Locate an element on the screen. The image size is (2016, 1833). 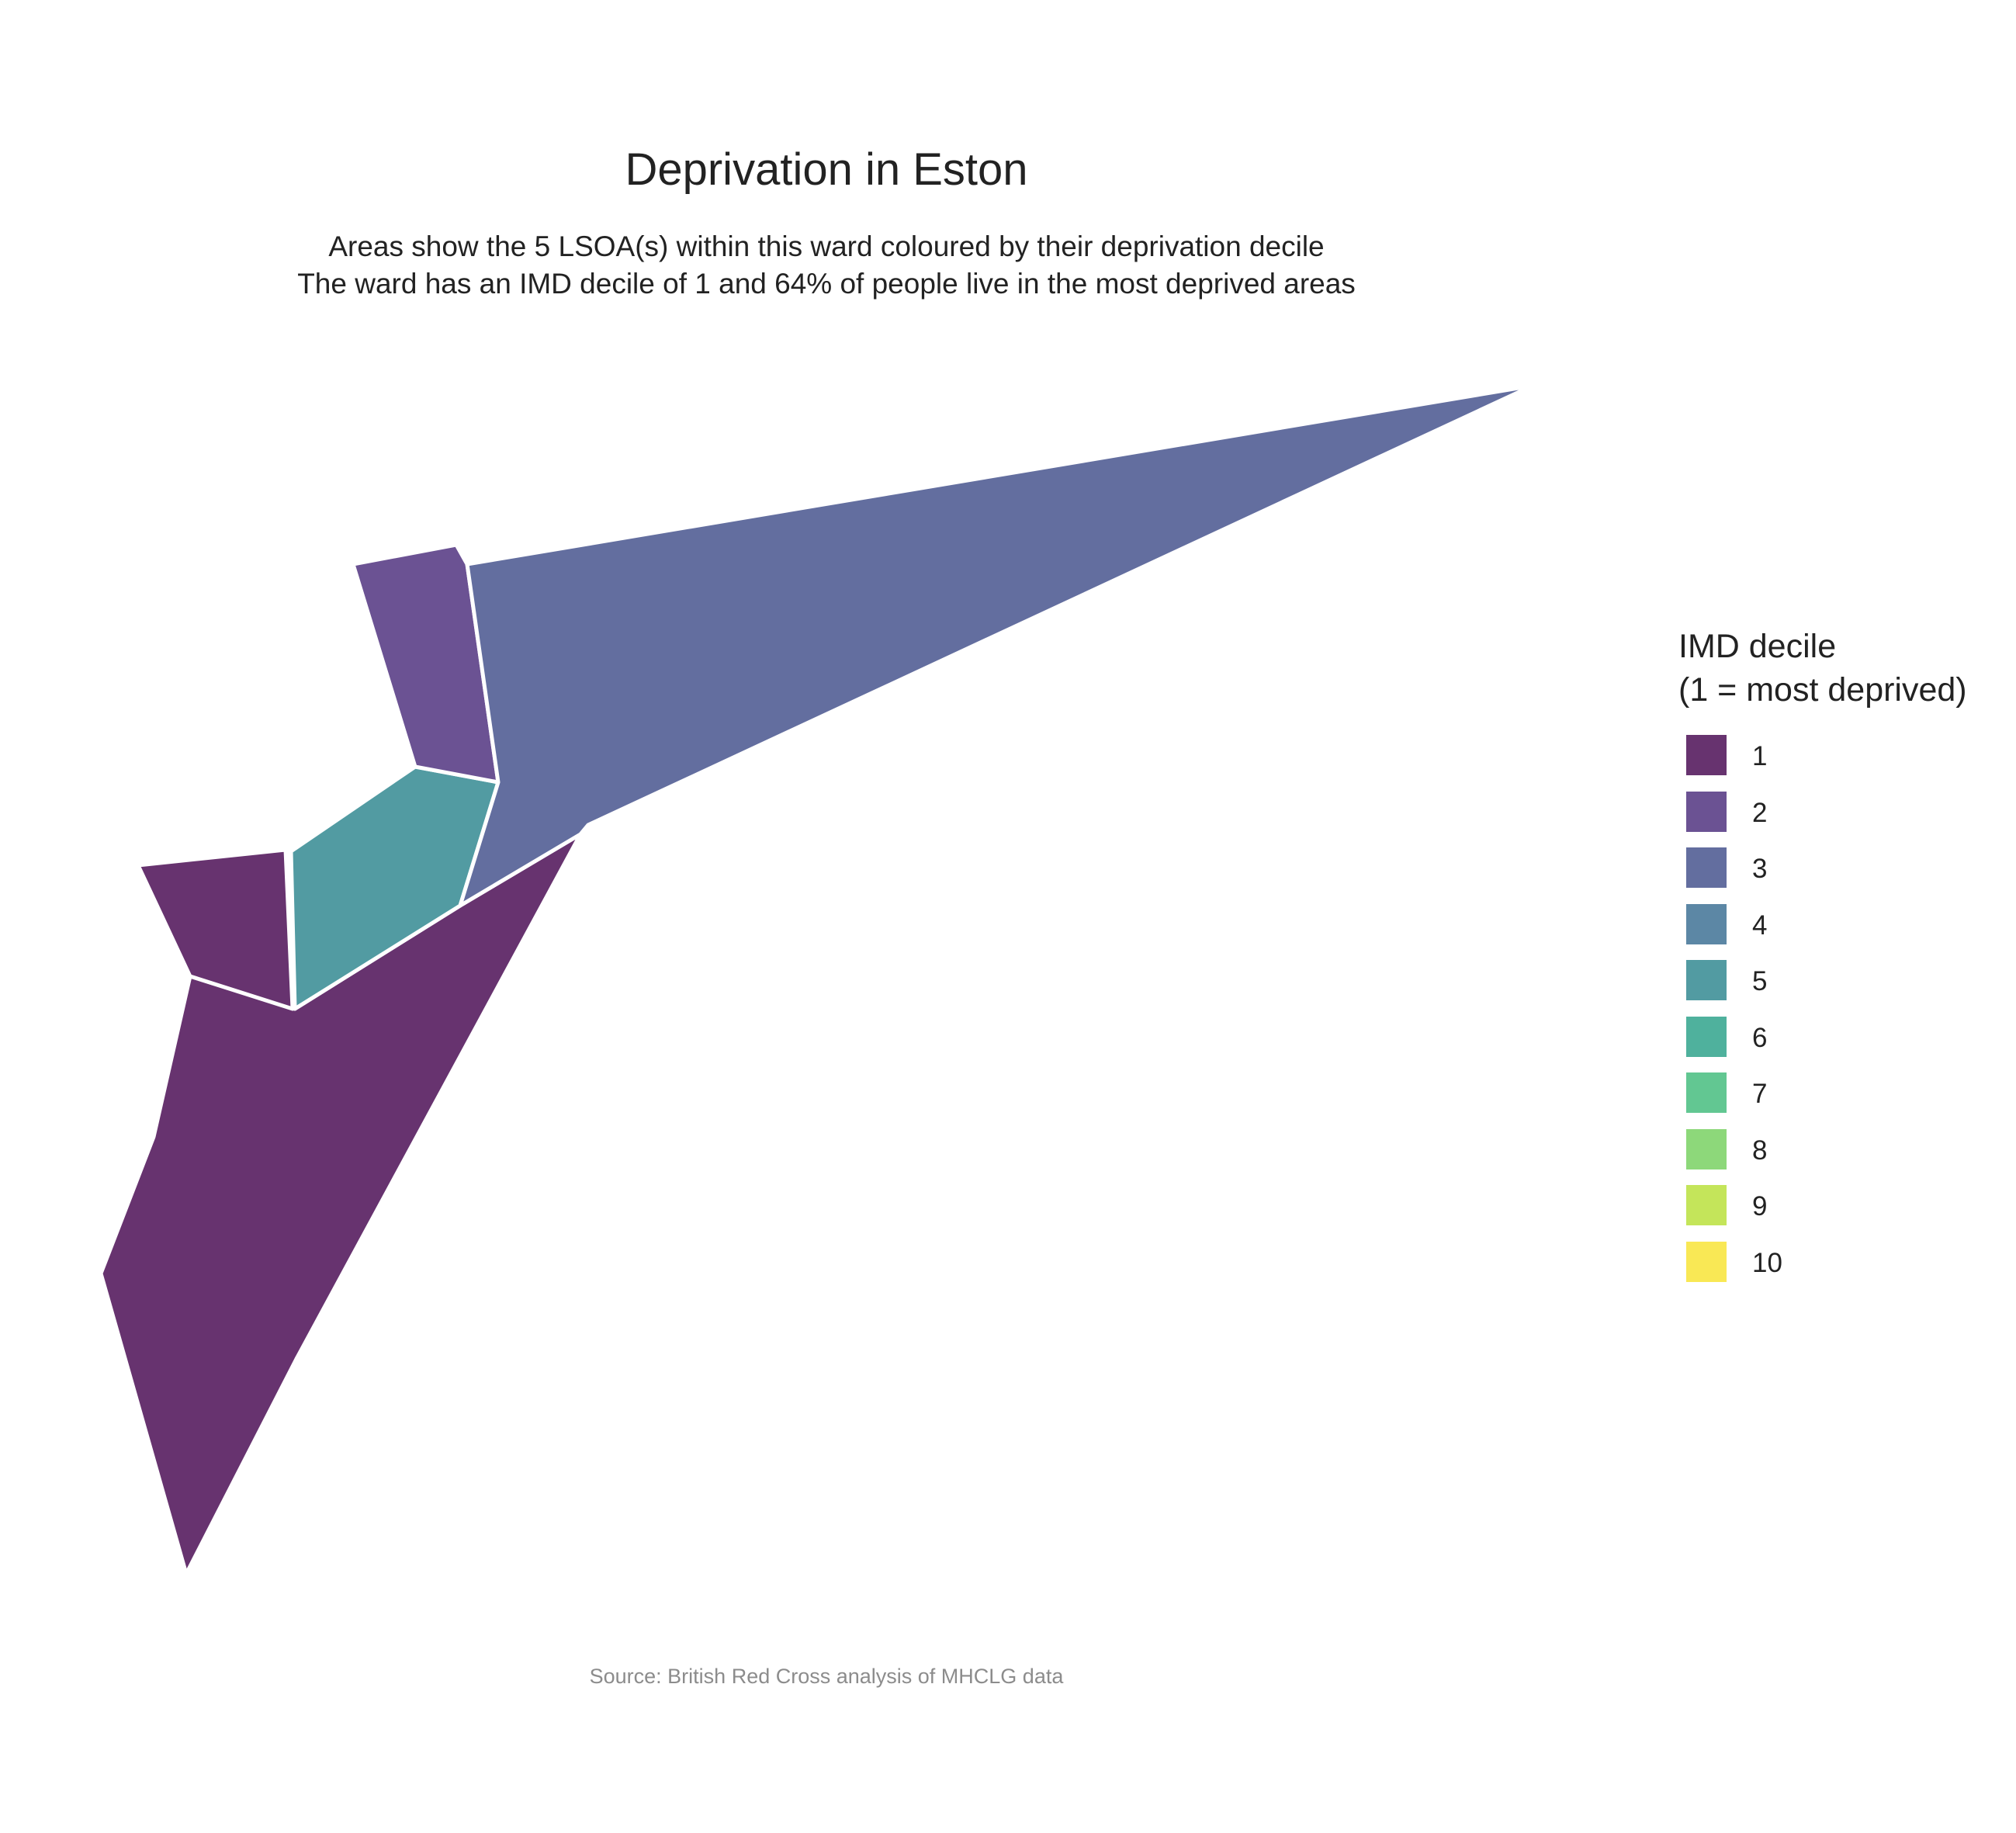
legend-item-6: 6 is located at coordinates (1823, 1044).